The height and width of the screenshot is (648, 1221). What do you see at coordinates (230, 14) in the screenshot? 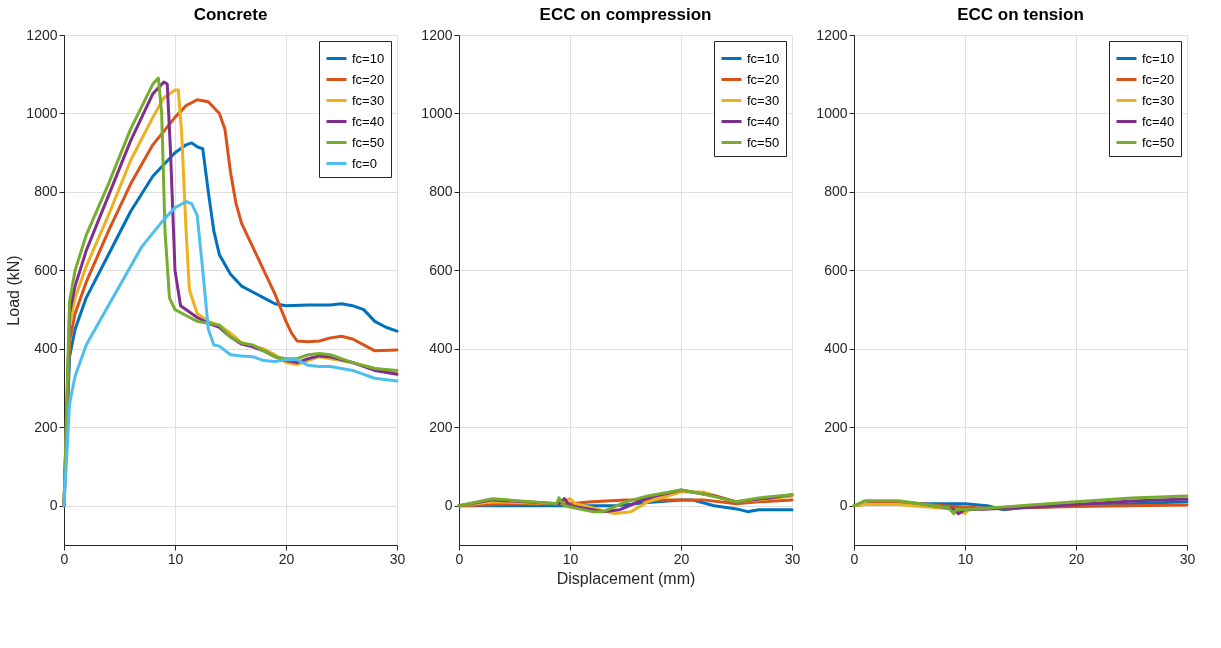
I see `chart-title: Concrete` at bounding box center [230, 14].